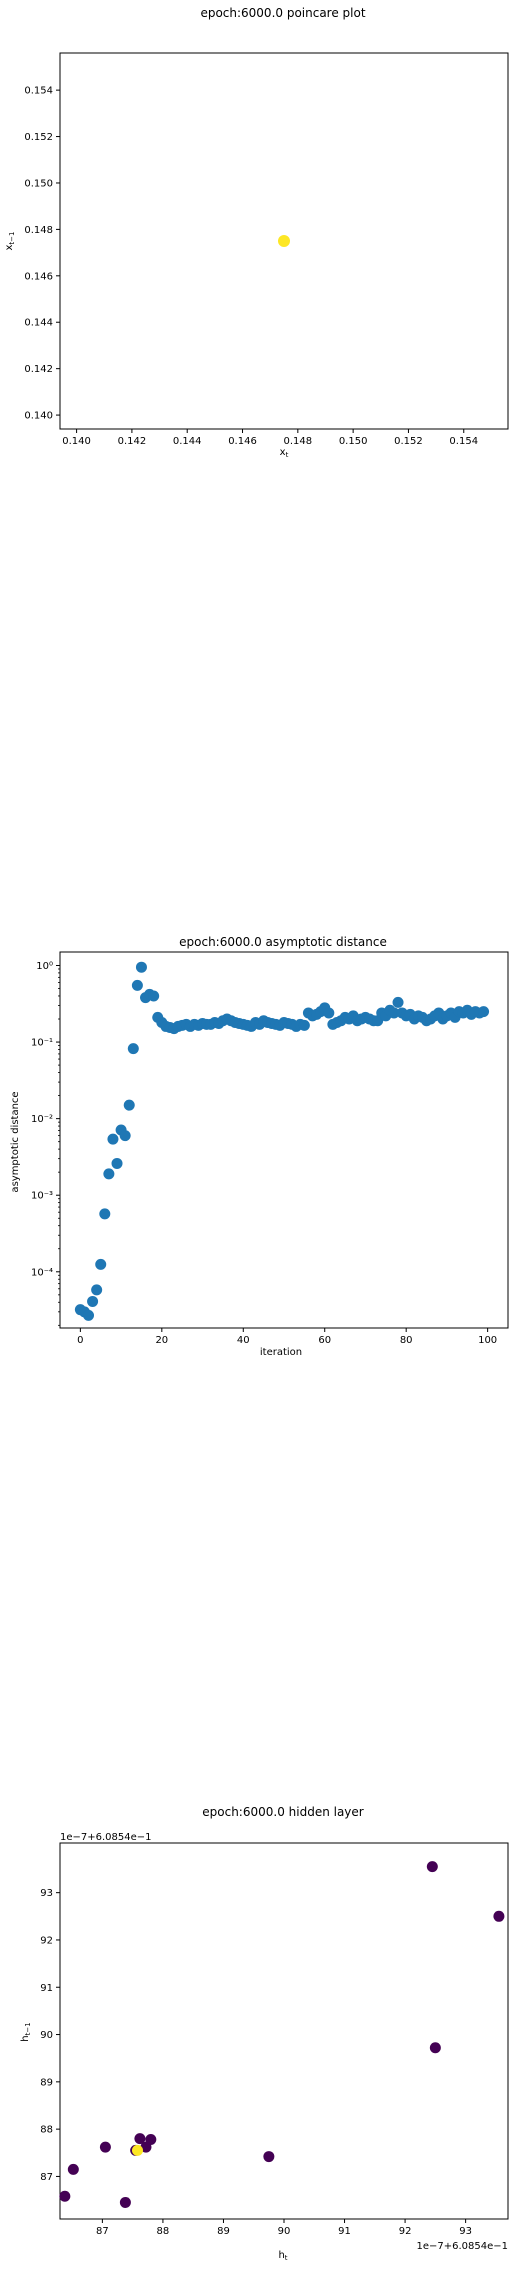  What do you see at coordinates (463, 441) in the screenshot?
I see `chart1-x-tick-label: 0.154` at bounding box center [463, 441].